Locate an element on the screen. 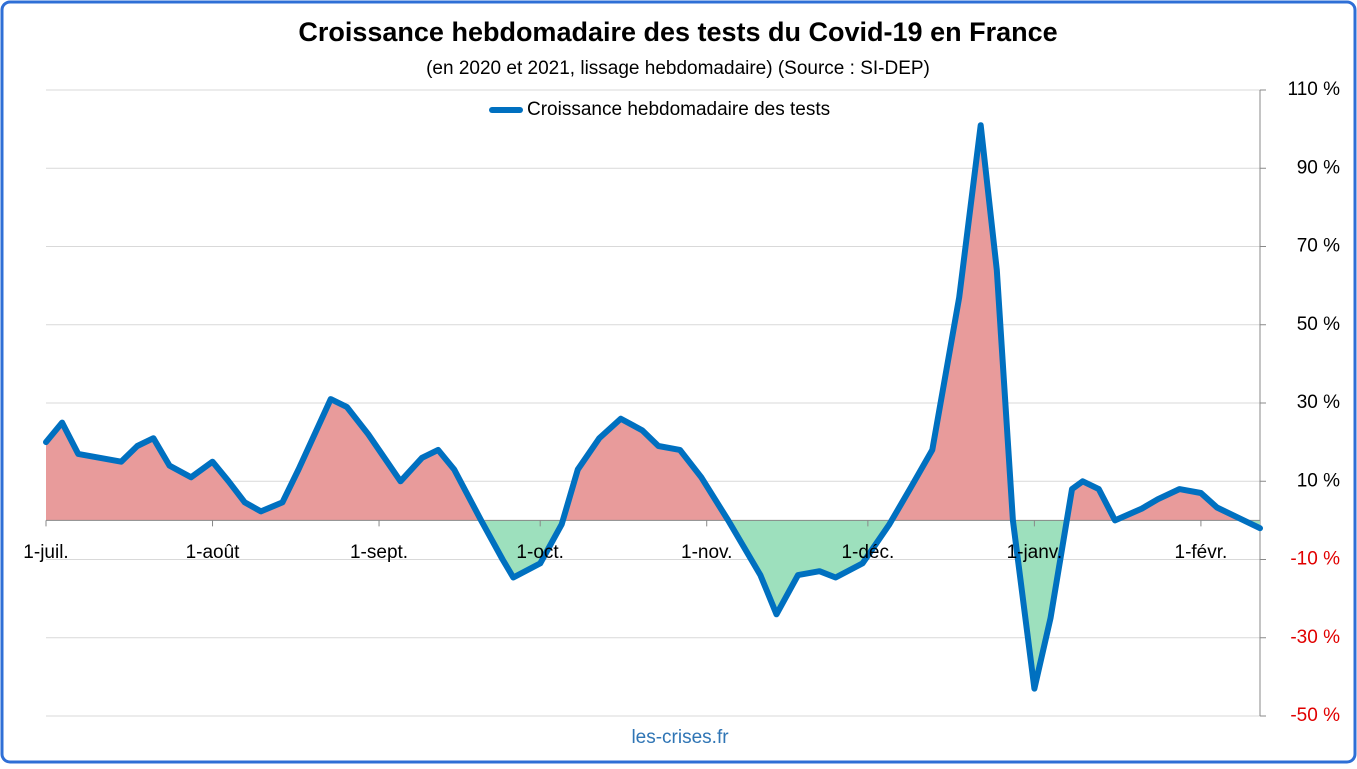  y-tick-label: 90 % is located at coordinates (1318, 167).